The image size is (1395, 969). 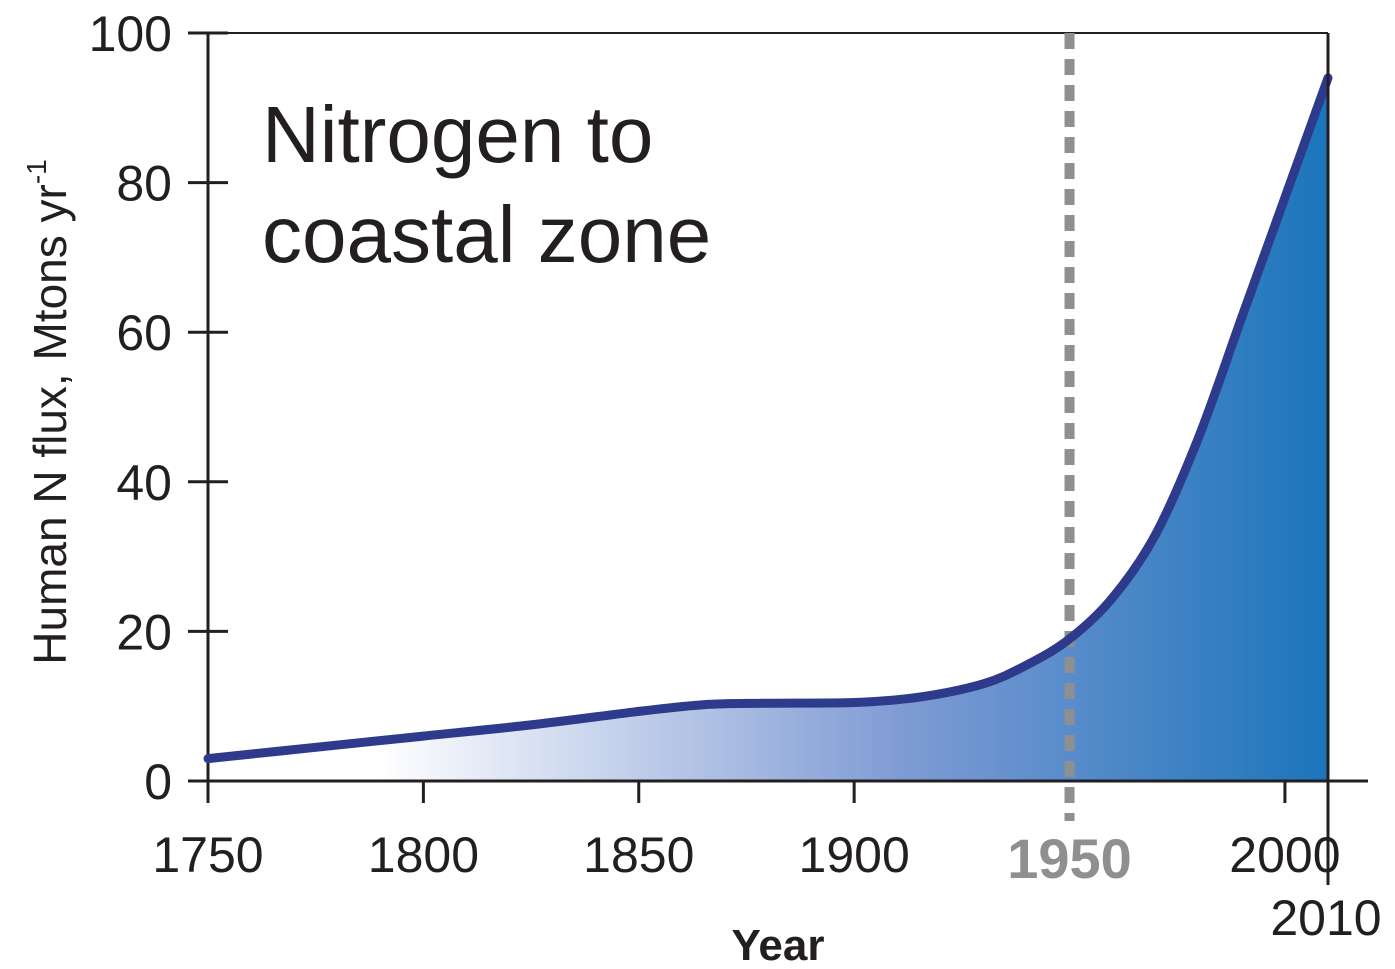 What do you see at coordinates (423, 855) in the screenshot?
I see `x-tick-label-1800: 1800` at bounding box center [423, 855].